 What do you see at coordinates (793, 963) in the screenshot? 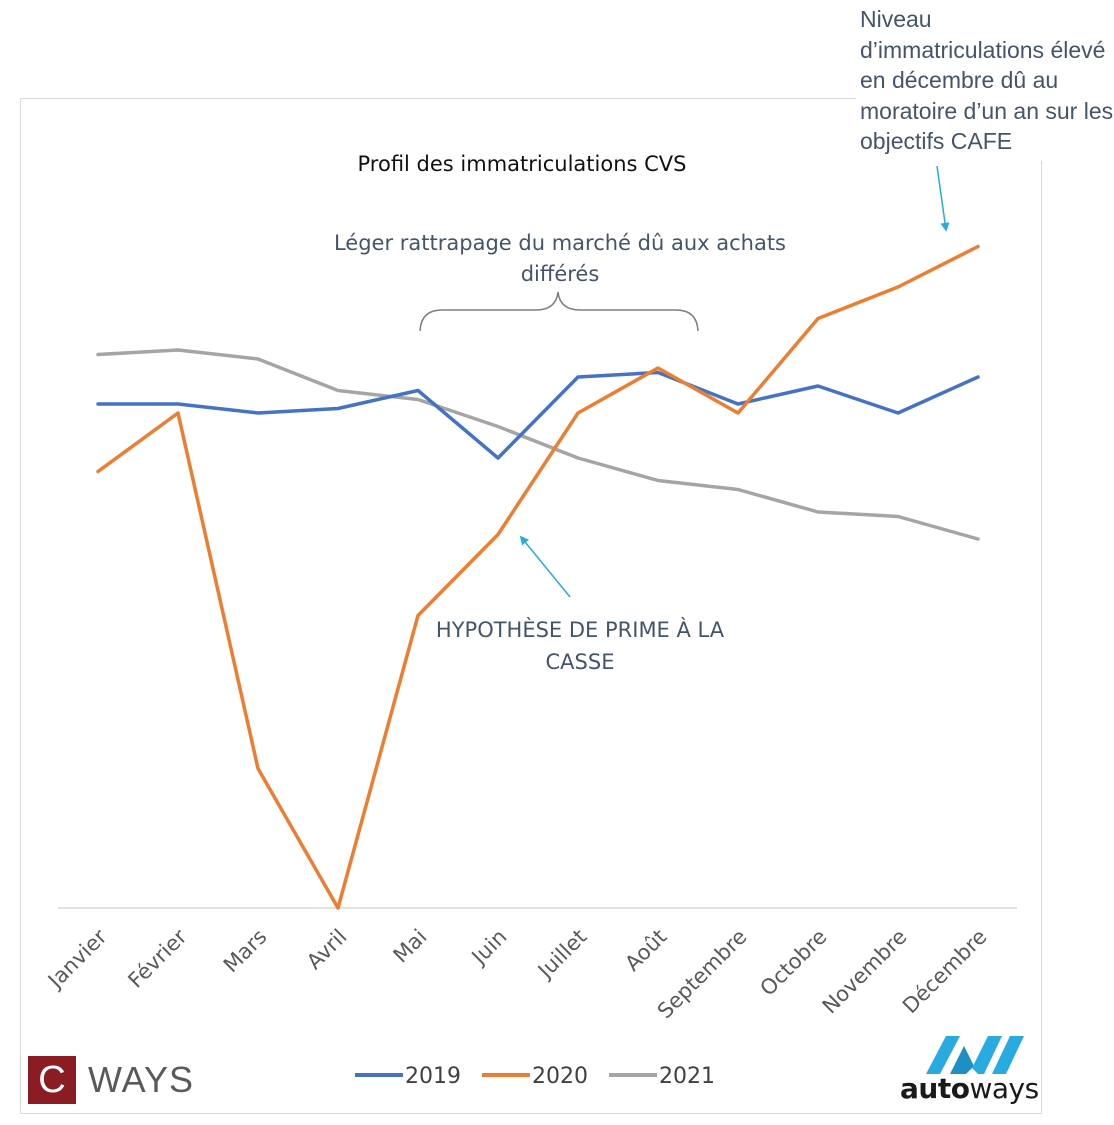
I see `x-tick-label: Octobre` at bounding box center [793, 963].